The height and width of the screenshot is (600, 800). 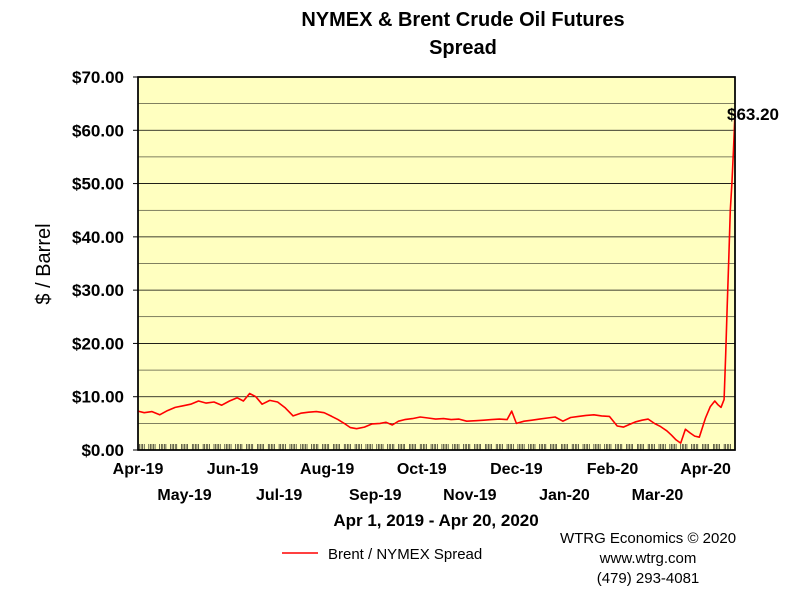 What do you see at coordinates (98, 77) in the screenshot?
I see `y-tick-label: $70.00` at bounding box center [98, 77].